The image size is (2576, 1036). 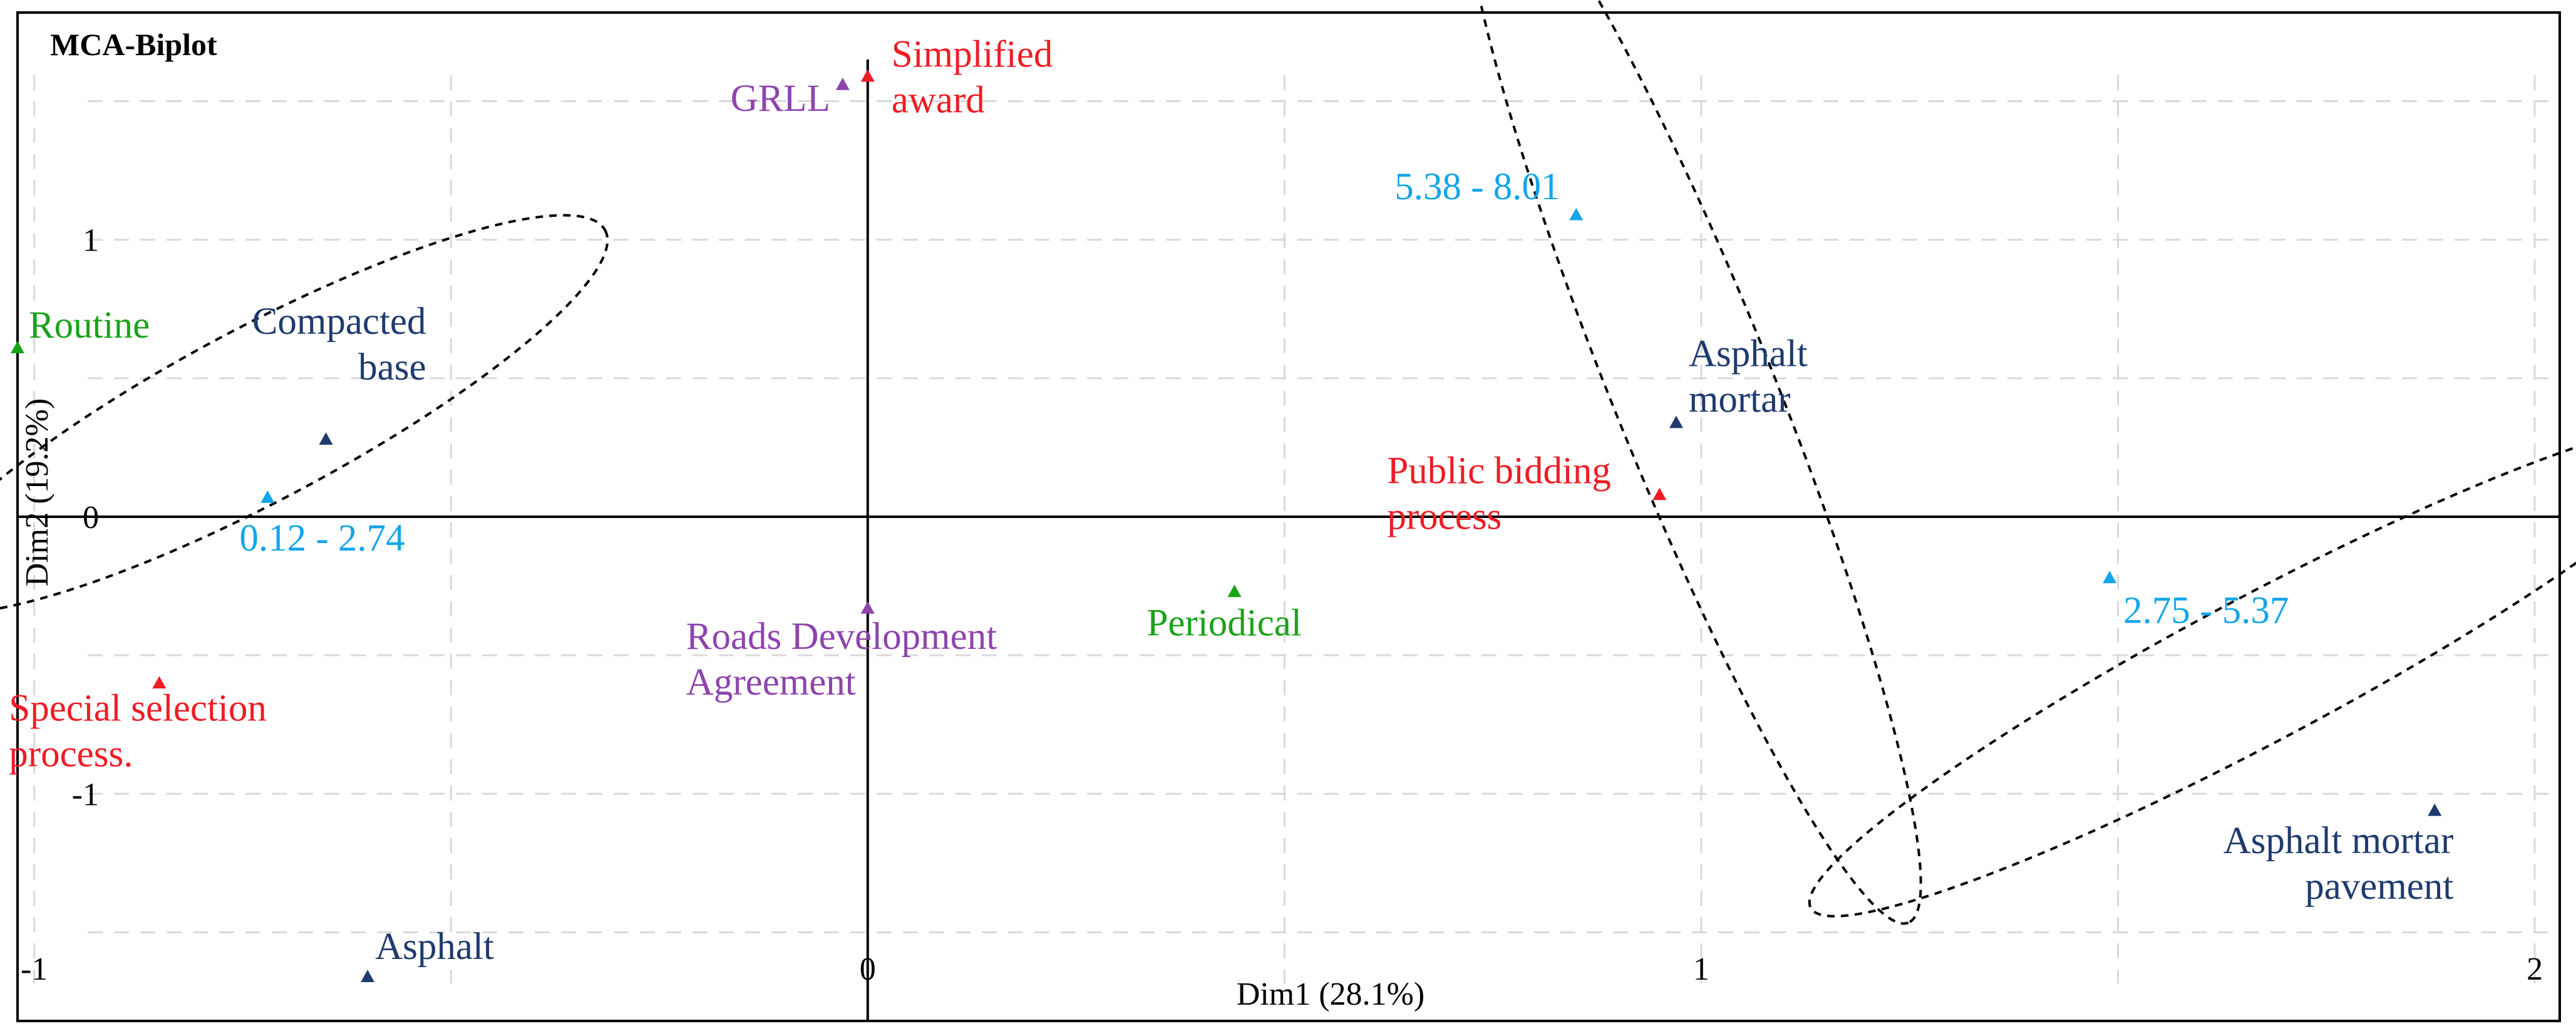 I want to click on point-label: Asphalt mortar pavement, so click(x=2338, y=864).